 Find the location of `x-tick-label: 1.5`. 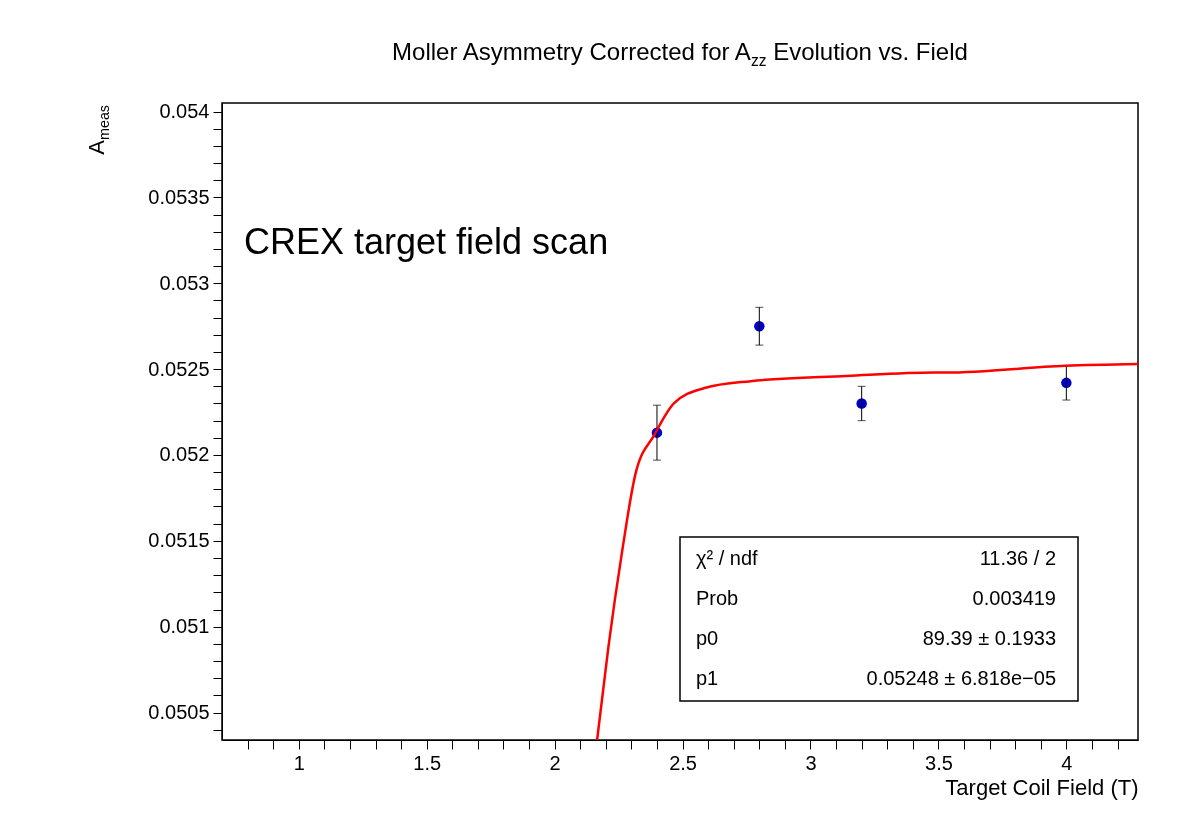

x-tick-label: 1.5 is located at coordinates (427, 762).